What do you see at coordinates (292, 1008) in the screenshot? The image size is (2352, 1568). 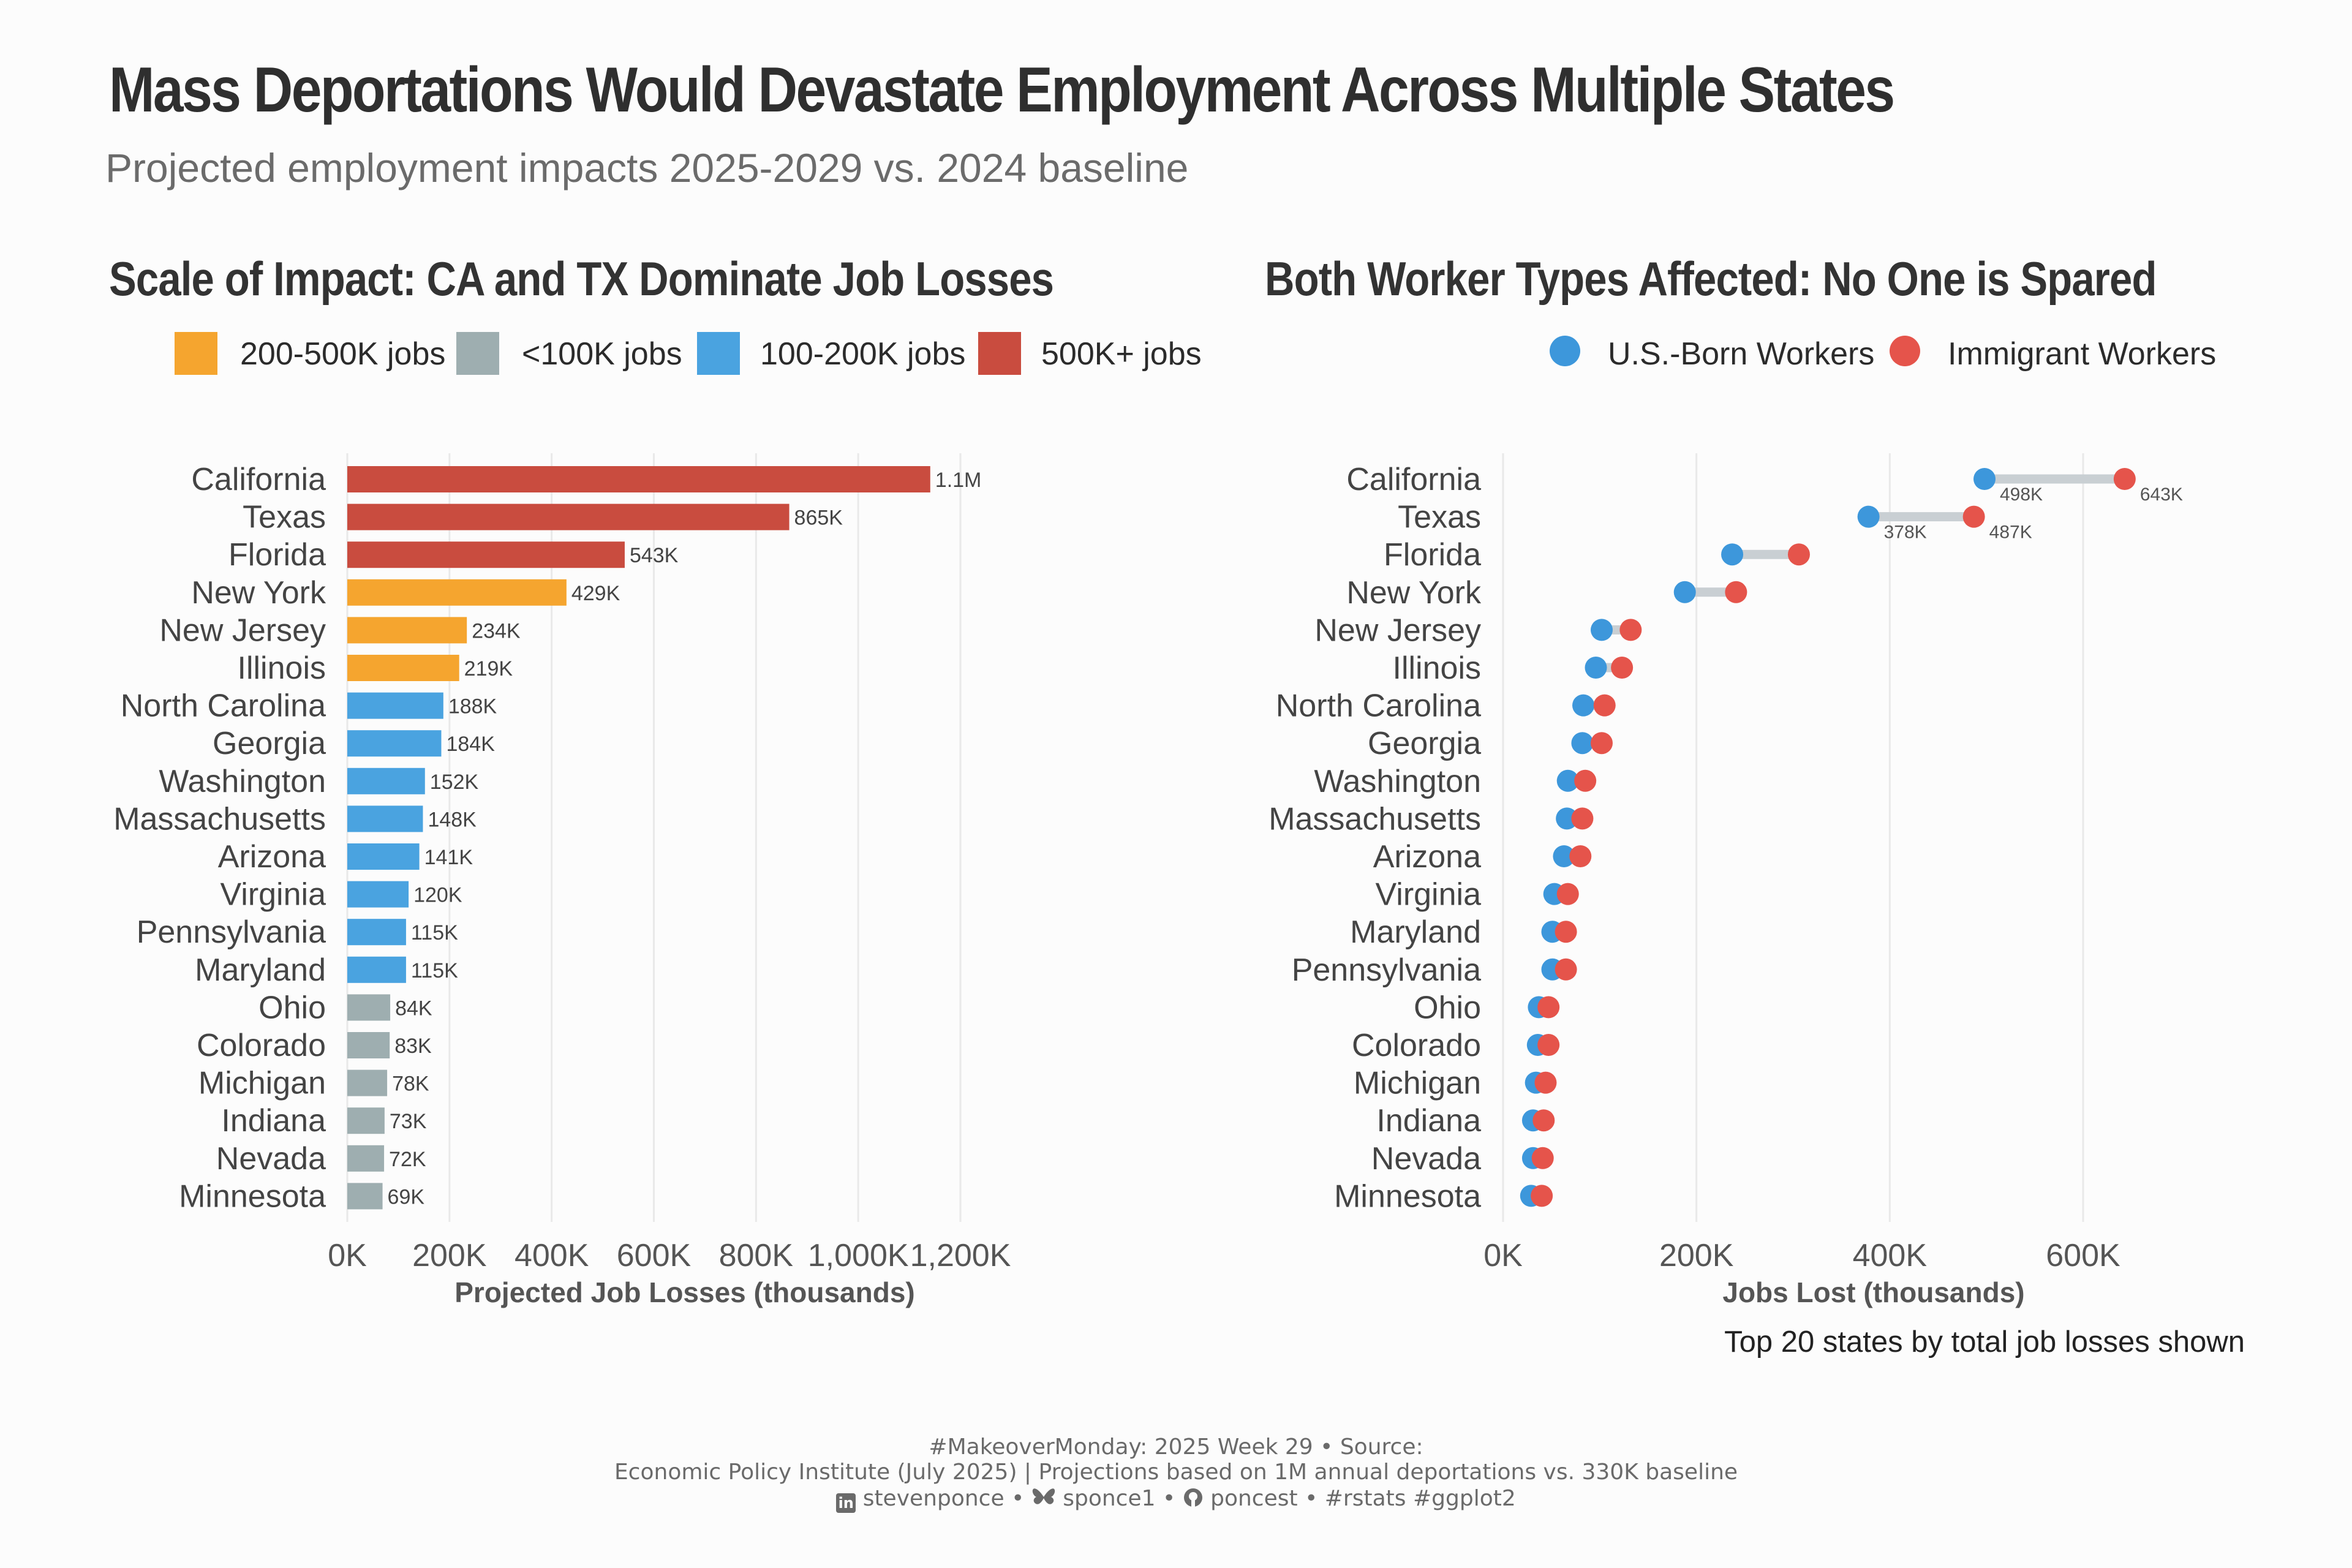 I see `category-label: Ohio` at bounding box center [292, 1008].